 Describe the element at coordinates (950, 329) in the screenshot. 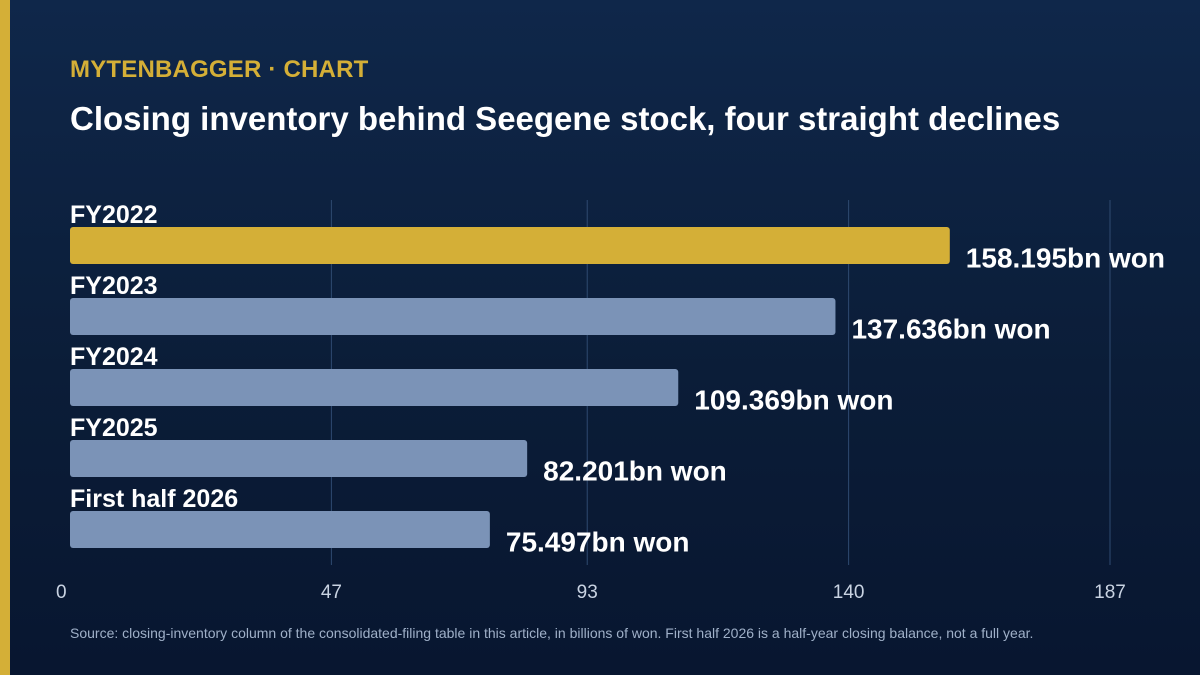

I see `value-label: 137.636bn won` at that location.